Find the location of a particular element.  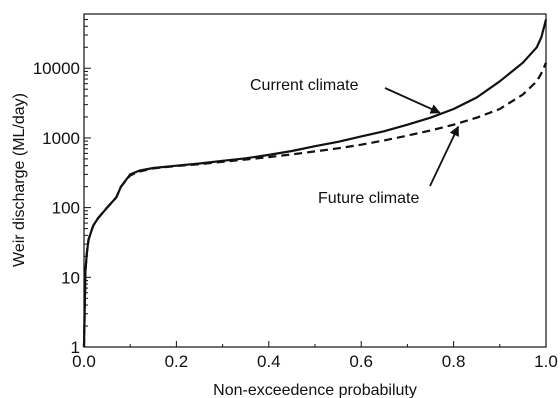

x-tick-label: 0.8 is located at coordinates (454, 361).